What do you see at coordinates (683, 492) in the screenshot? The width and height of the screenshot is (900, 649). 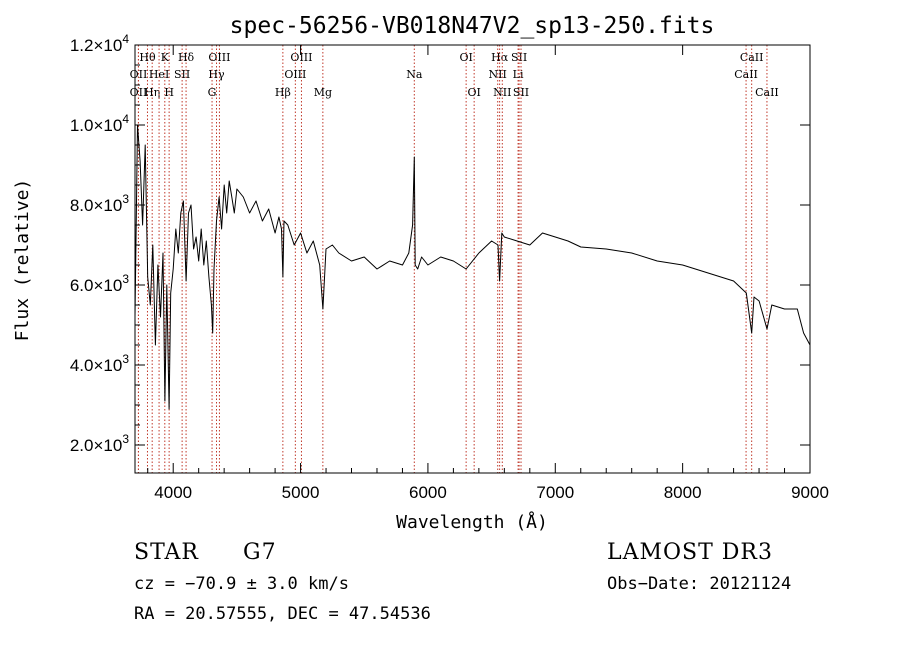 I see `x-tick-label: 8000` at bounding box center [683, 492].